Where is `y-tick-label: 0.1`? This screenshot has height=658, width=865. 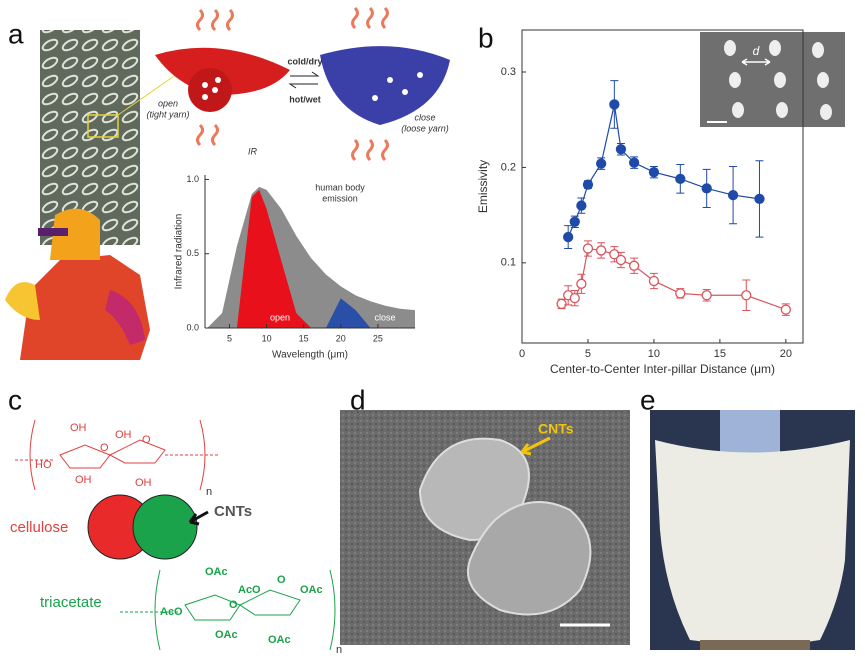 y-tick-label: 0.1 is located at coordinates (508, 263).